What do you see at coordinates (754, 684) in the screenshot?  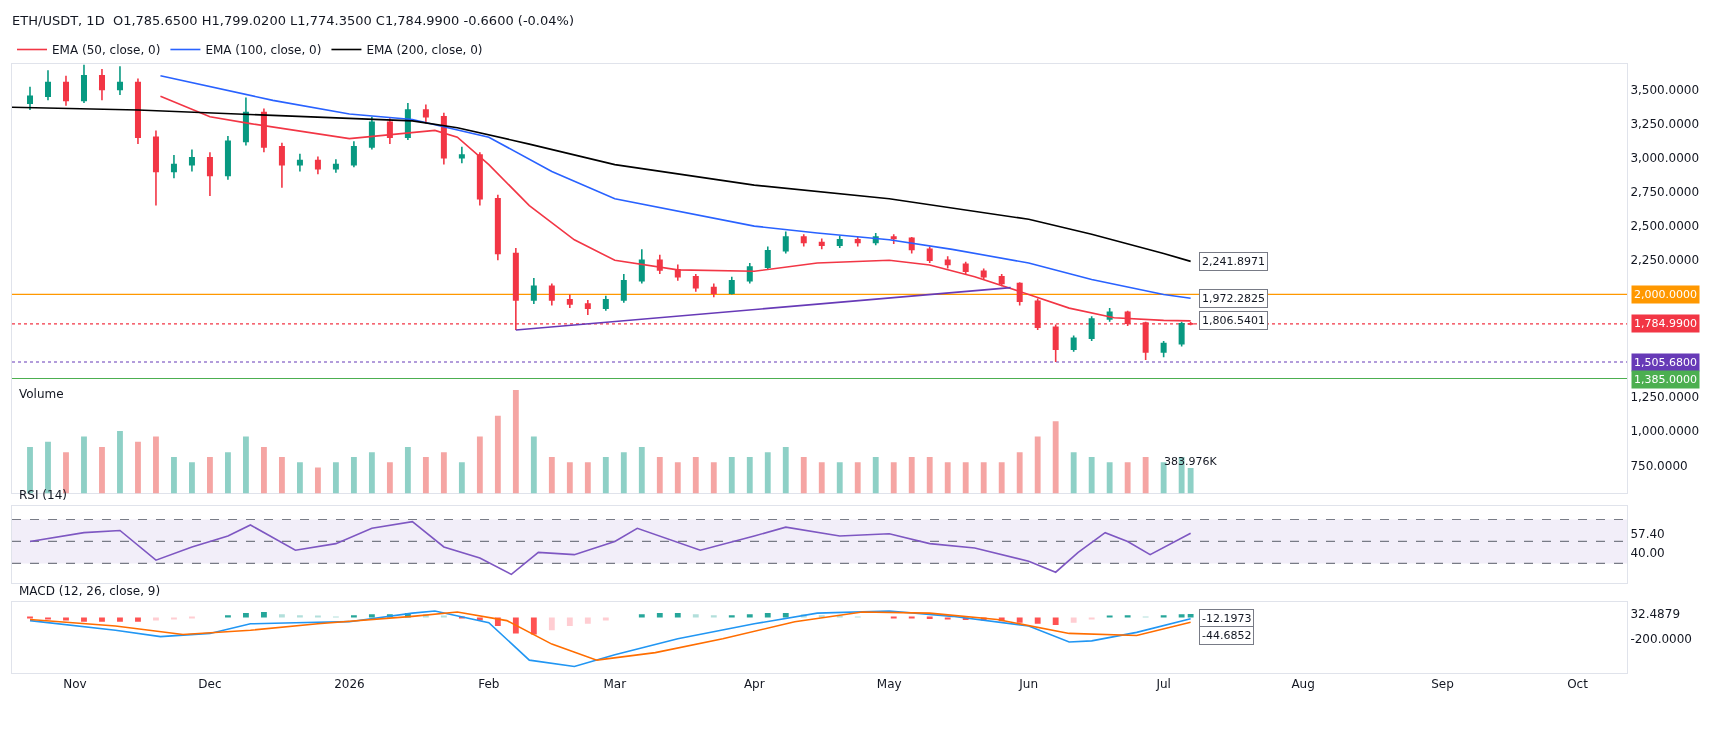 I see `x-tick-label: Apr` at bounding box center [754, 684].